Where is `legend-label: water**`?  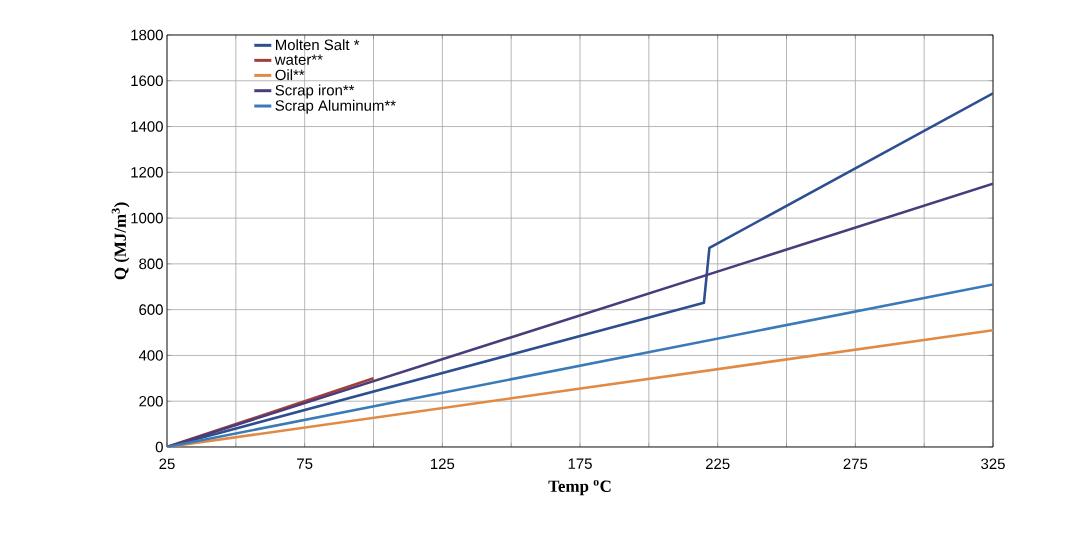
legend-label: water** is located at coordinates (298, 59).